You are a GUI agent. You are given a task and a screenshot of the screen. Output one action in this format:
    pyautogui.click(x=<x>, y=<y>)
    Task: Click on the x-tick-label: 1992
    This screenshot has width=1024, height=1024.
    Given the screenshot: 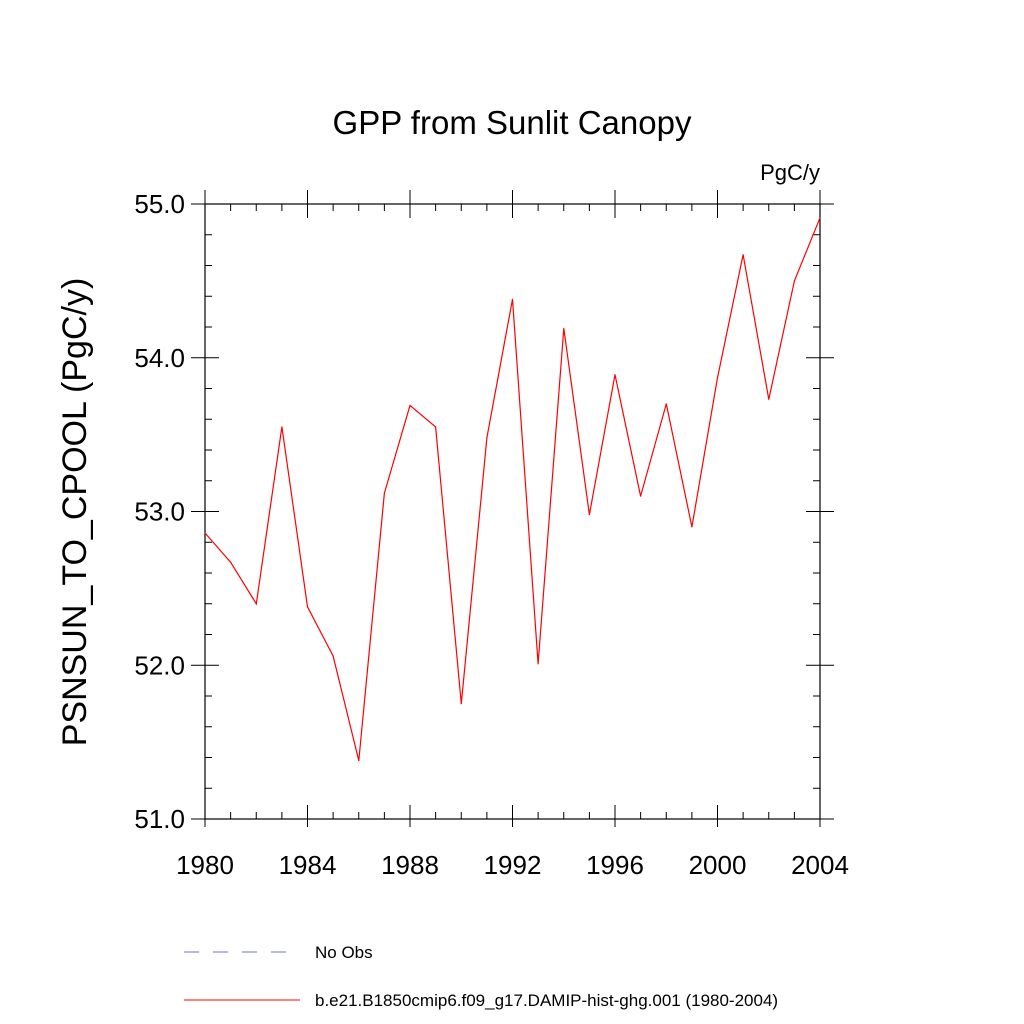 What is the action you would take?
    pyautogui.click(x=513, y=865)
    